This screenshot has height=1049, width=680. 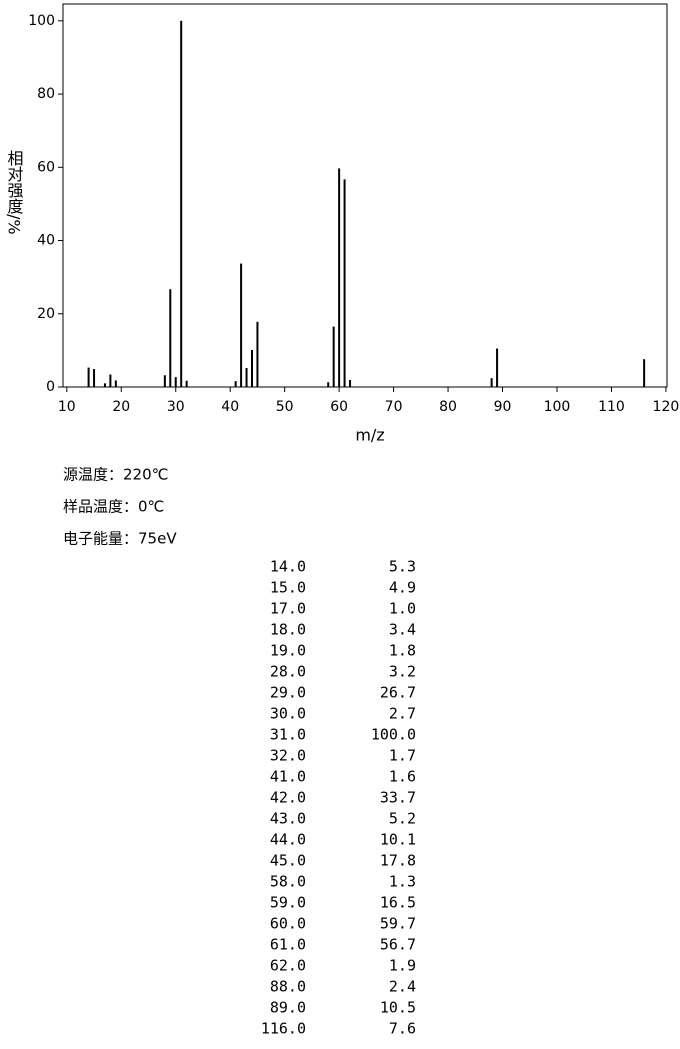 I want to click on table-intensity: 16.5, so click(x=398, y=903).